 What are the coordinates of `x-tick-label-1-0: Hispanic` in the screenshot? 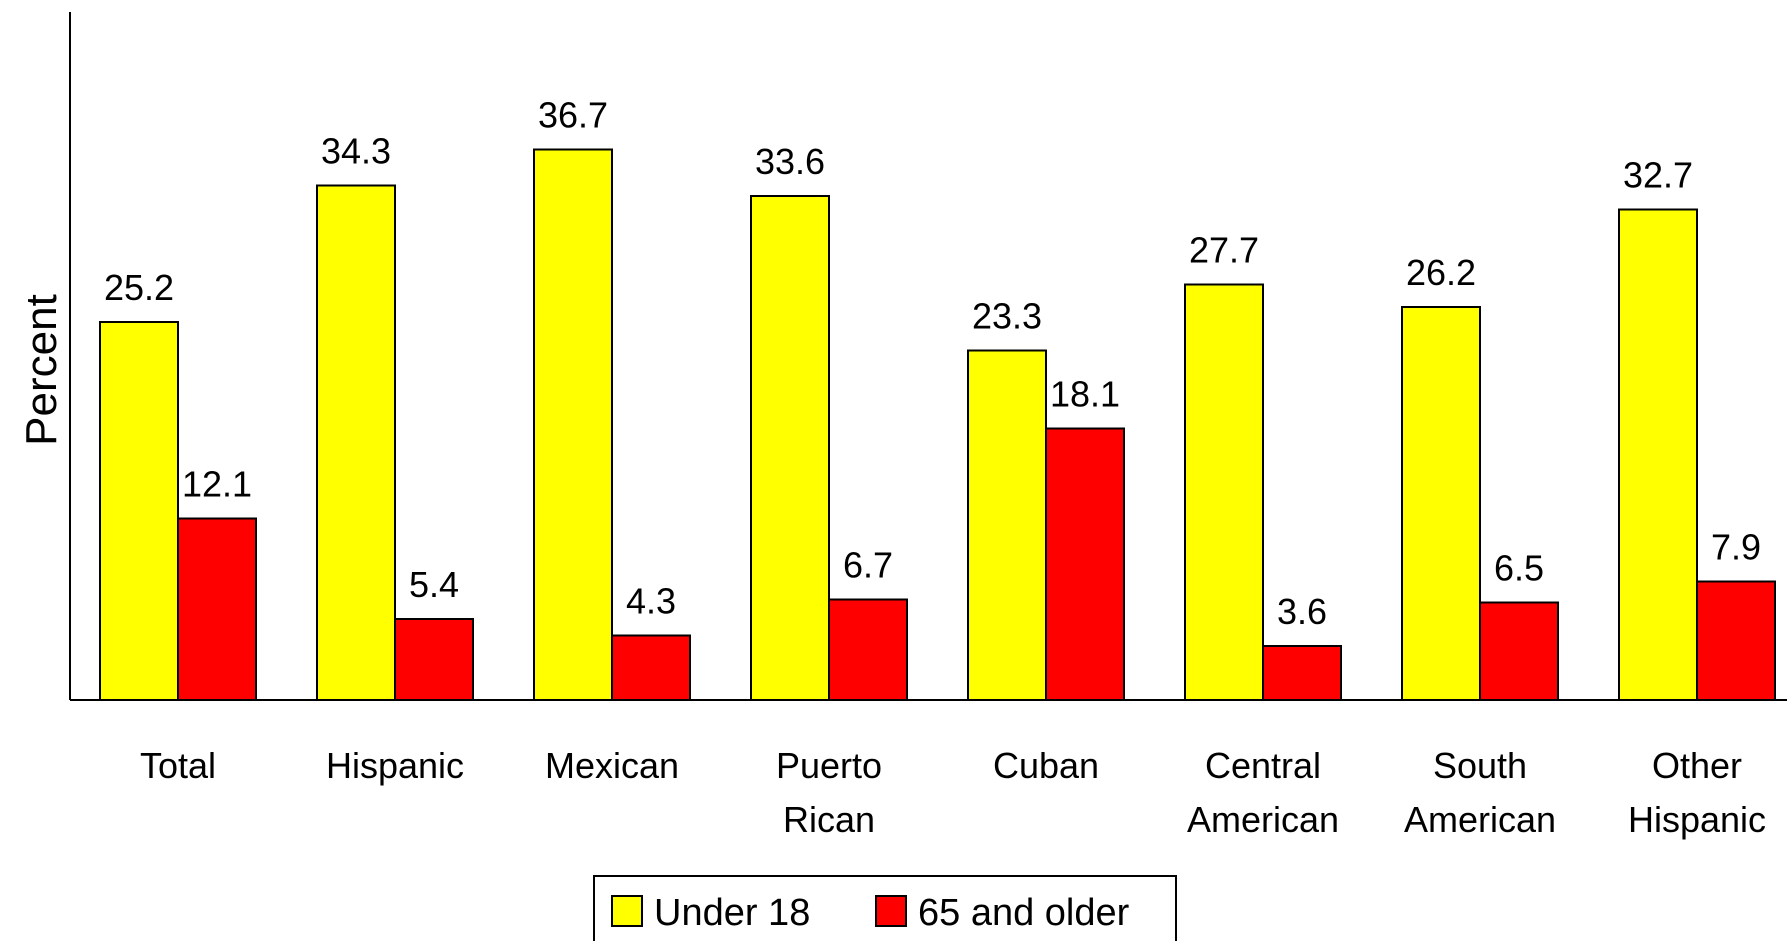 It's located at (395, 765).